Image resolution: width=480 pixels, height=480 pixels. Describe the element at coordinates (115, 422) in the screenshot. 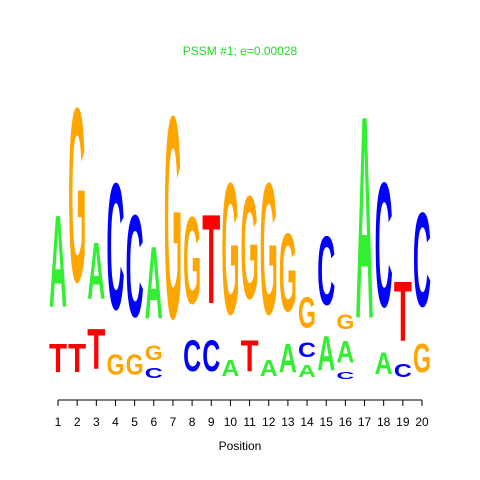

I see `x-tick-label: 4` at that location.